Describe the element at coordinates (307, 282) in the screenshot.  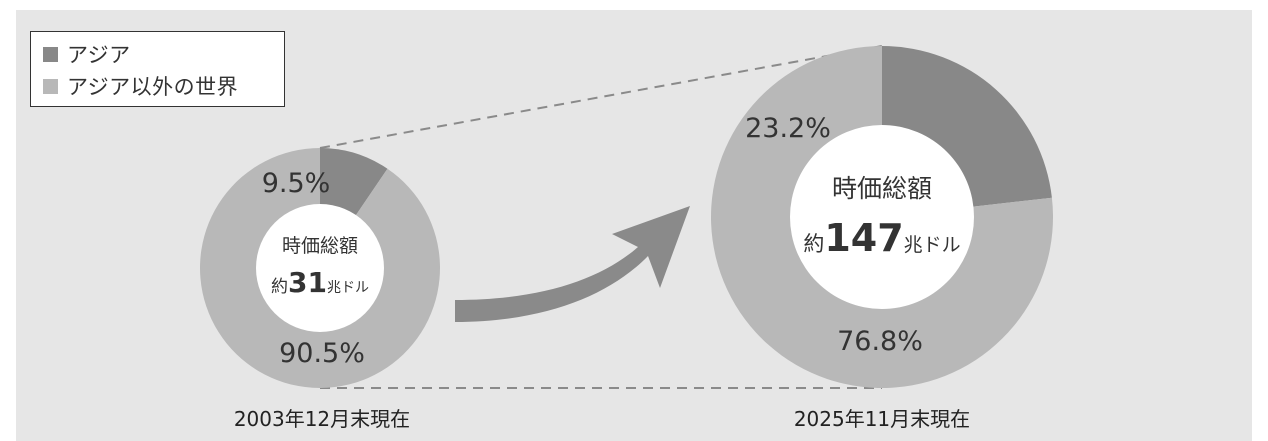
I see `donut-2003-center-value: 31` at that location.